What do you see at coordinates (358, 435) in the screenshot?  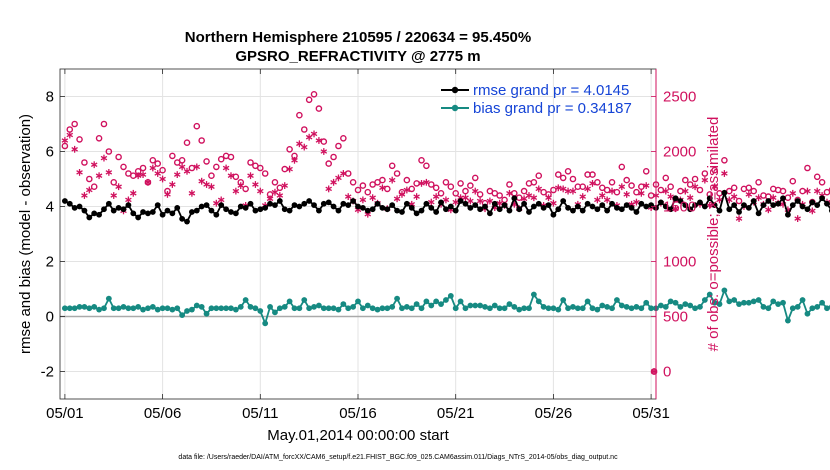 I see `x-axis-label: May.01,2014 00:00:00 start` at bounding box center [358, 435].